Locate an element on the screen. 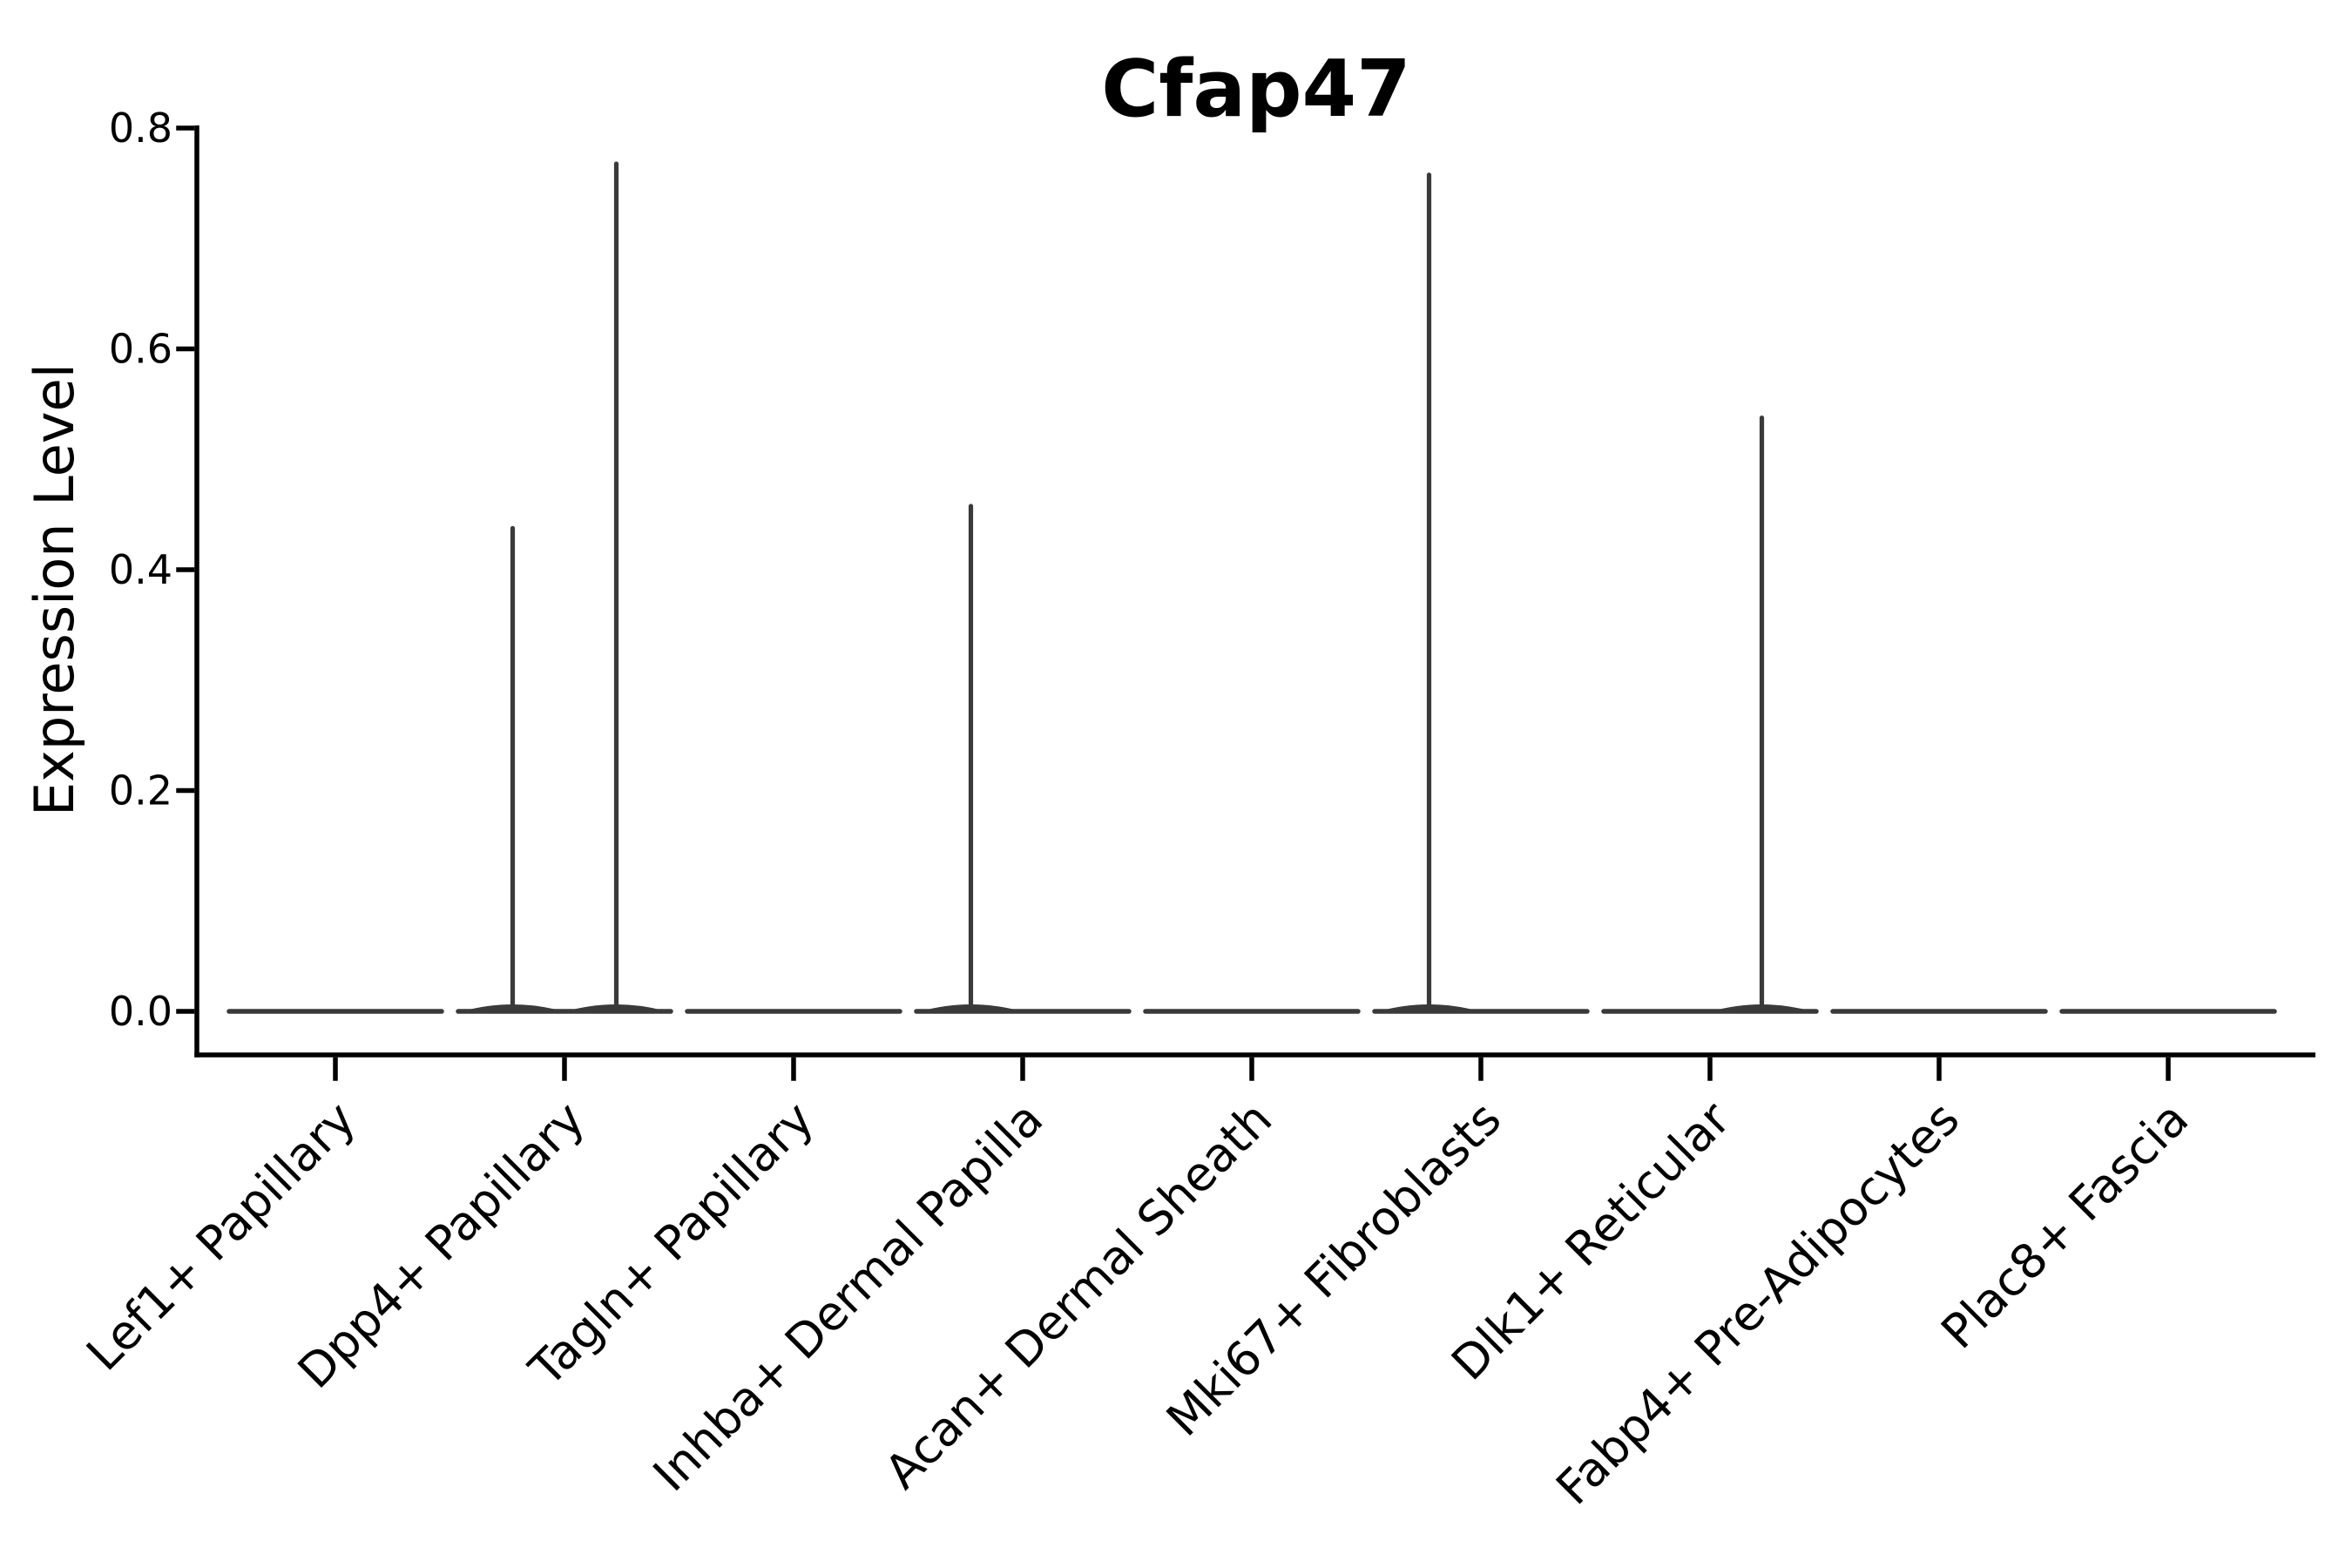 This screenshot has height=1568, width=2352. y-tick-label: 0.6 is located at coordinates (140, 349).